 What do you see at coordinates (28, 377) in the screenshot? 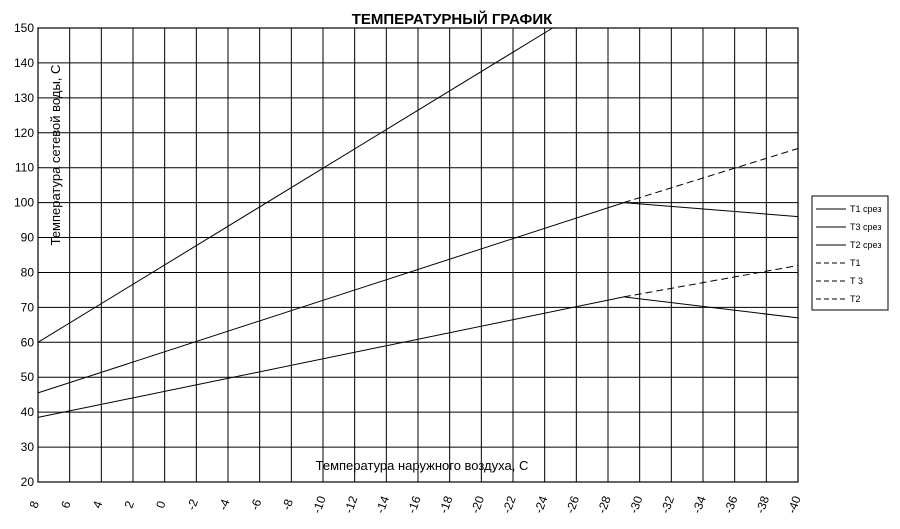
I see `y-tick-label: 50` at bounding box center [28, 377].